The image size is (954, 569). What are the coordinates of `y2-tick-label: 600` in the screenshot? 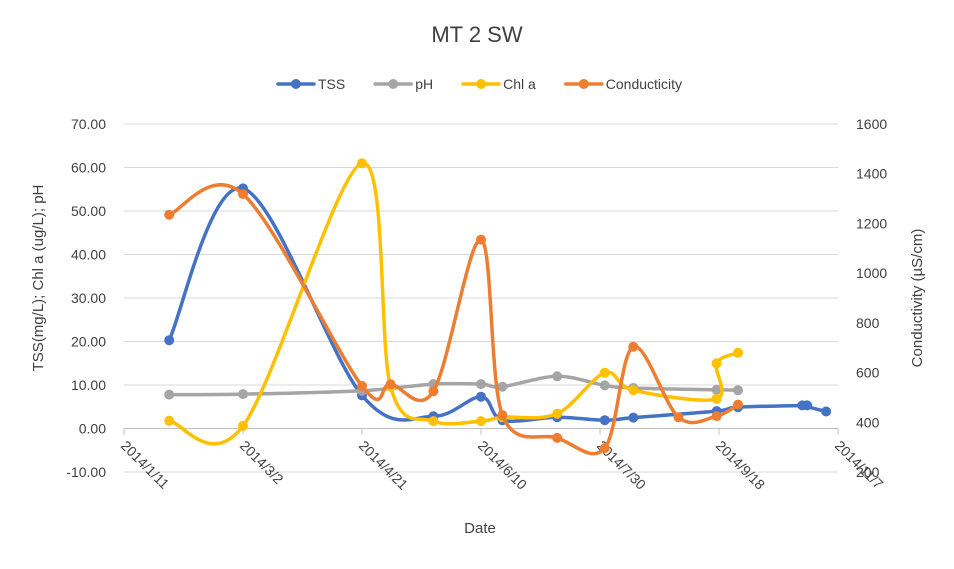 It's located at (868, 373).